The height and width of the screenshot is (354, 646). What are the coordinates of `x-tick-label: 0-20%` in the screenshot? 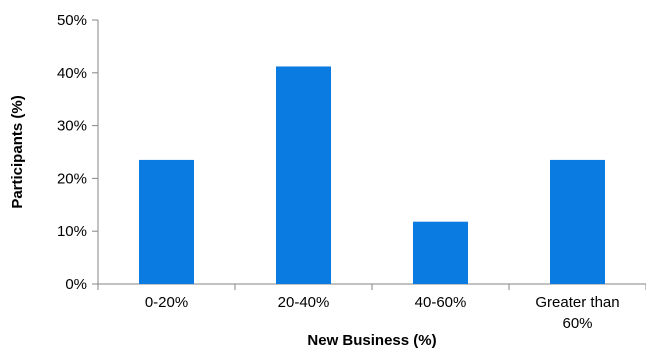 It's located at (166, 302).